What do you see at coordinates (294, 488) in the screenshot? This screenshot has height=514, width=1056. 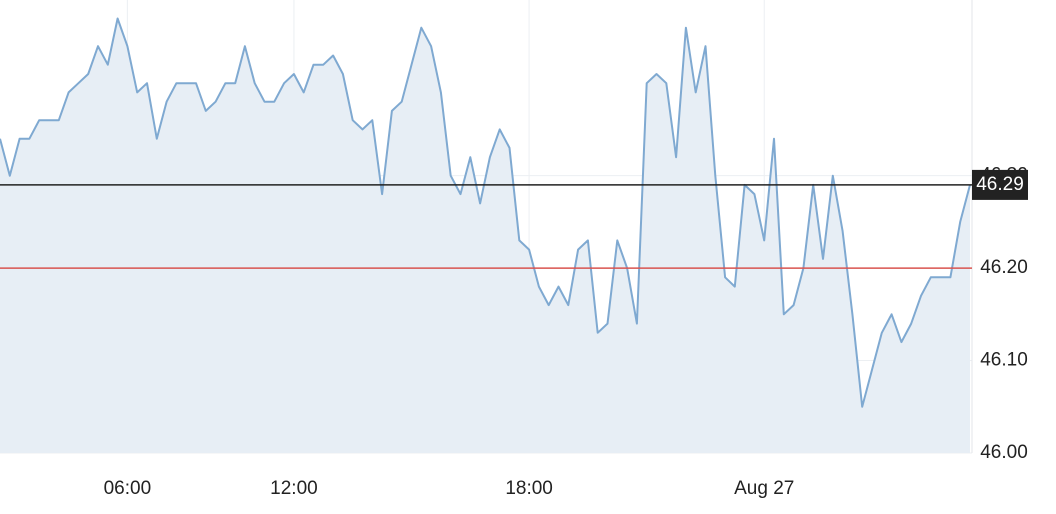 I see `x-tick-label: 12:00` at bounding box center [294, 488].